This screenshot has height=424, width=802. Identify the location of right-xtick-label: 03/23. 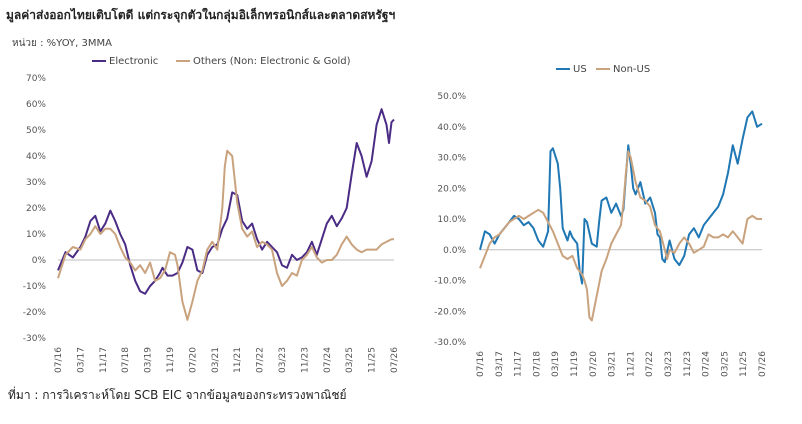
(669, 364).